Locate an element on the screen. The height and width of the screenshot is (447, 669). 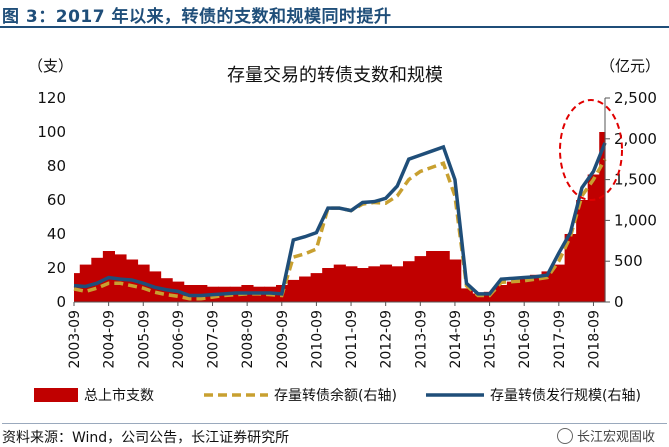
right-tick-label: 500 is located at coordinates (628, 261).